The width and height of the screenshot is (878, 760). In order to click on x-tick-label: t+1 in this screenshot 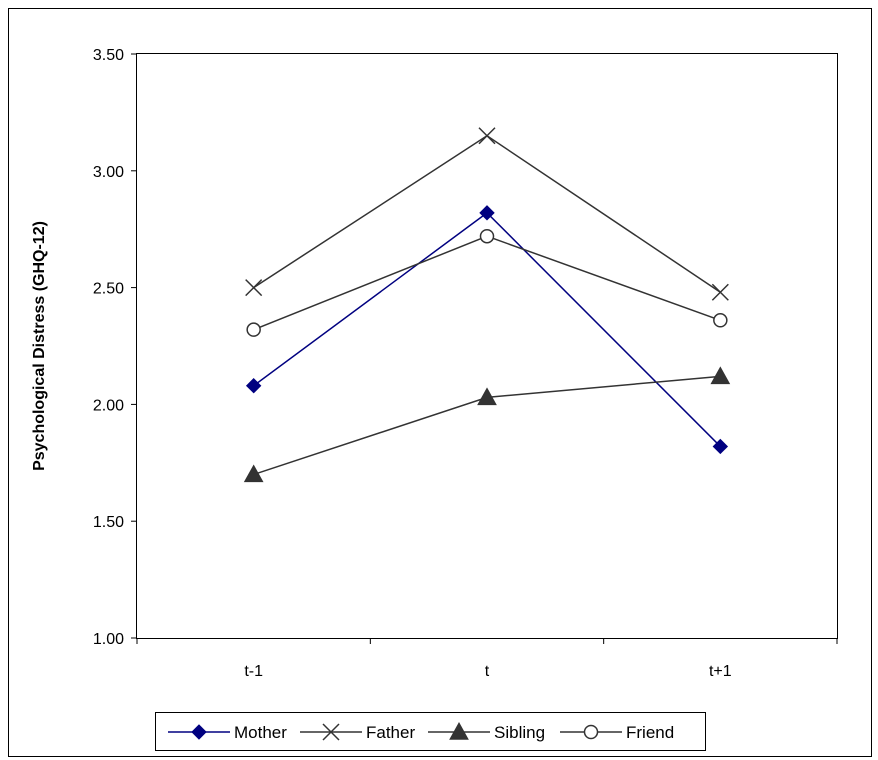, I will do `click(720, 671)`.